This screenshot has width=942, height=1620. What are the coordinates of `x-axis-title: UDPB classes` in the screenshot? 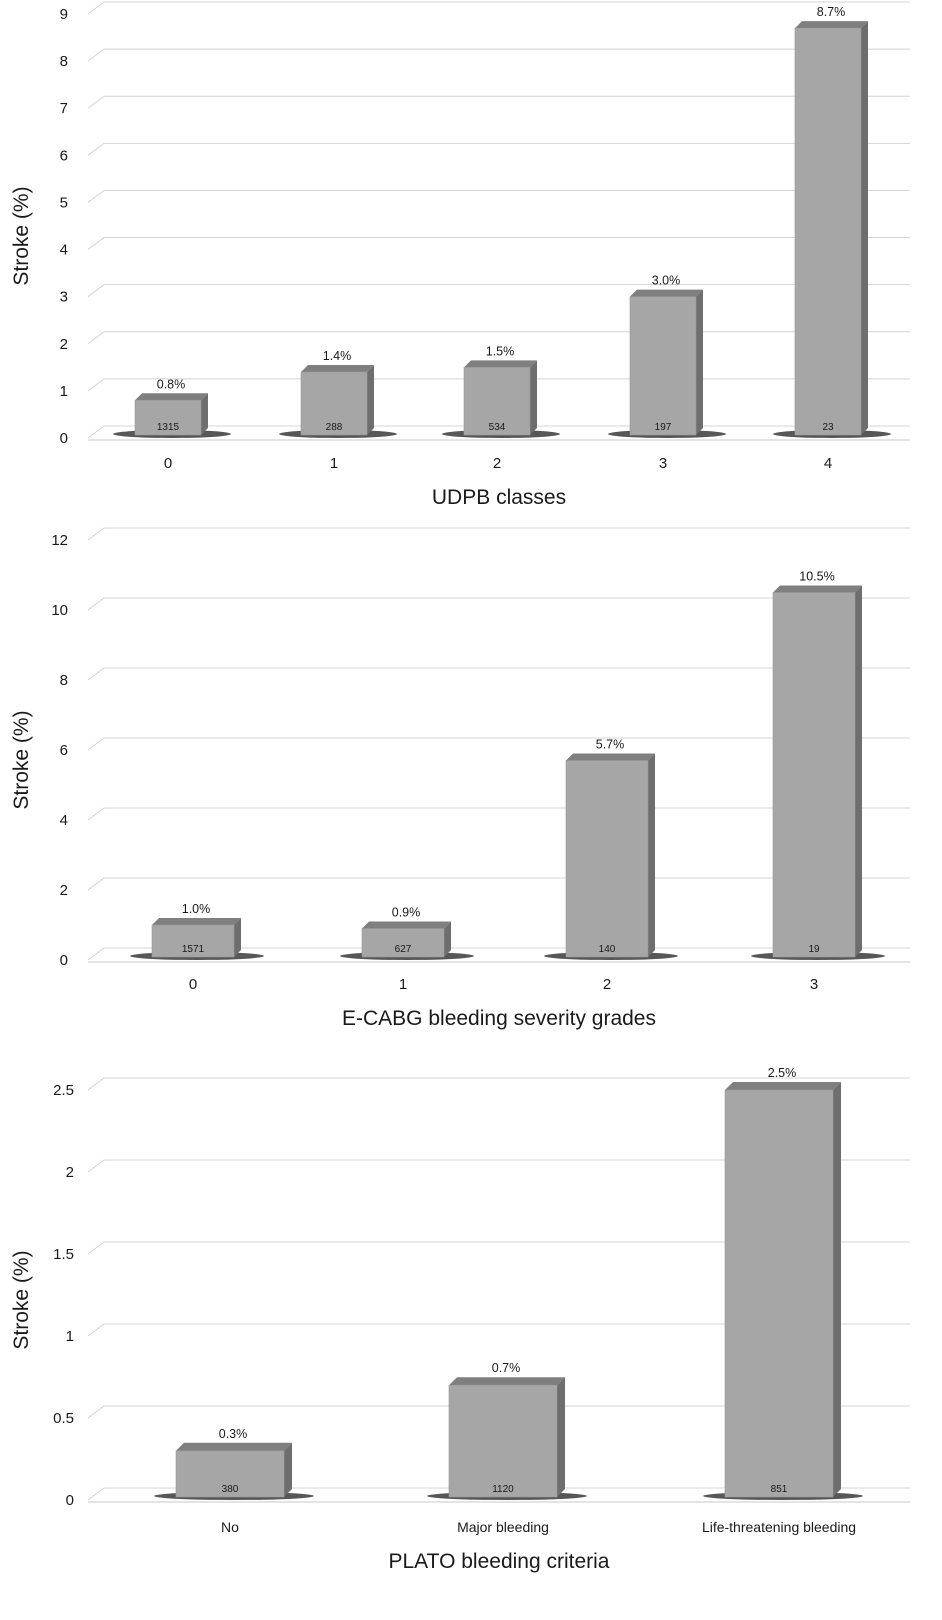 It's located at (499, 497).